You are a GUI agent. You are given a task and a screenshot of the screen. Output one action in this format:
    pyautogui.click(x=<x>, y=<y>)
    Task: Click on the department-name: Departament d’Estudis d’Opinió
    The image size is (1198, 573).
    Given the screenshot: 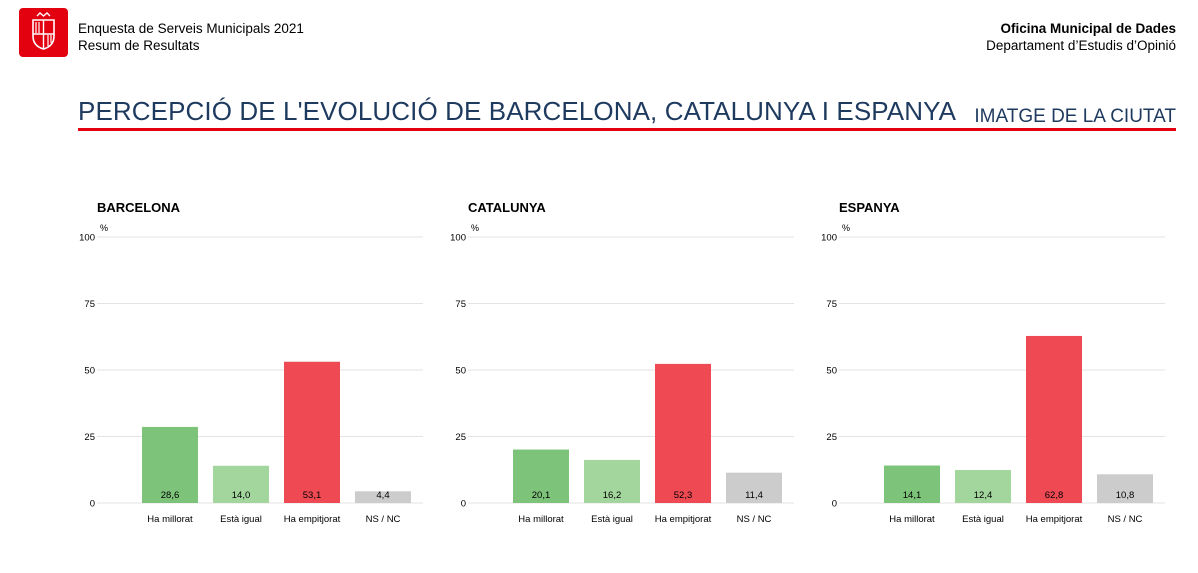 What is the action you would take?
    pyautogui.click(x=1081, y=45)
    